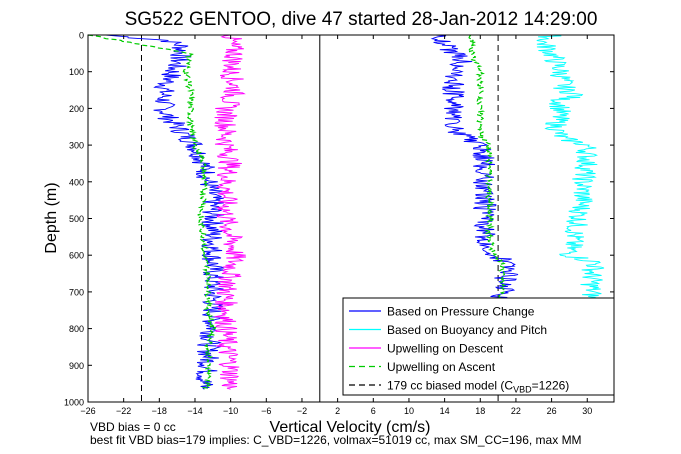 The height and width of the screenshot is (454, 681). Describe the element at coordinates (123, 411) in the screenshot. I see `x-tick-label-1: −22` at that location.